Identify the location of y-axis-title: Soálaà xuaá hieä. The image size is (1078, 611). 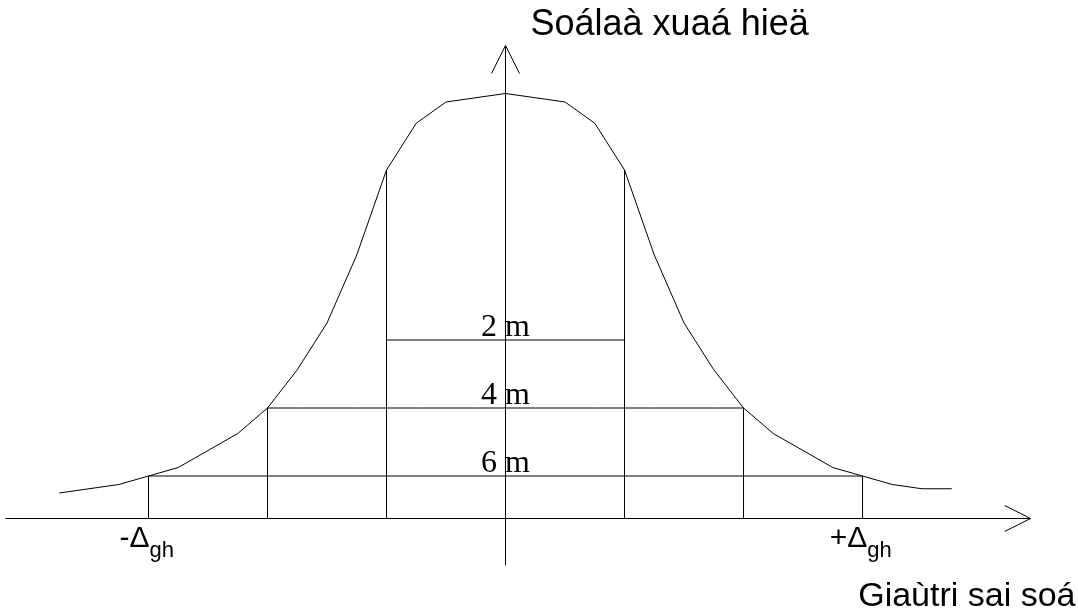
(670, 23).